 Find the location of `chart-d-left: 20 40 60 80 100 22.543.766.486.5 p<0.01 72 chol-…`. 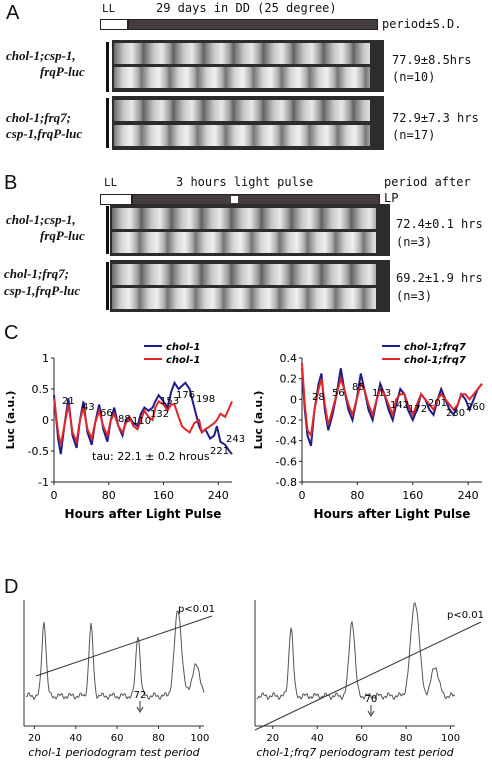

chart-d-left: 20 40 60 80 100 22.543.766.486.5 p<0.01 72 chol-… is located at coordinates (107, 669).